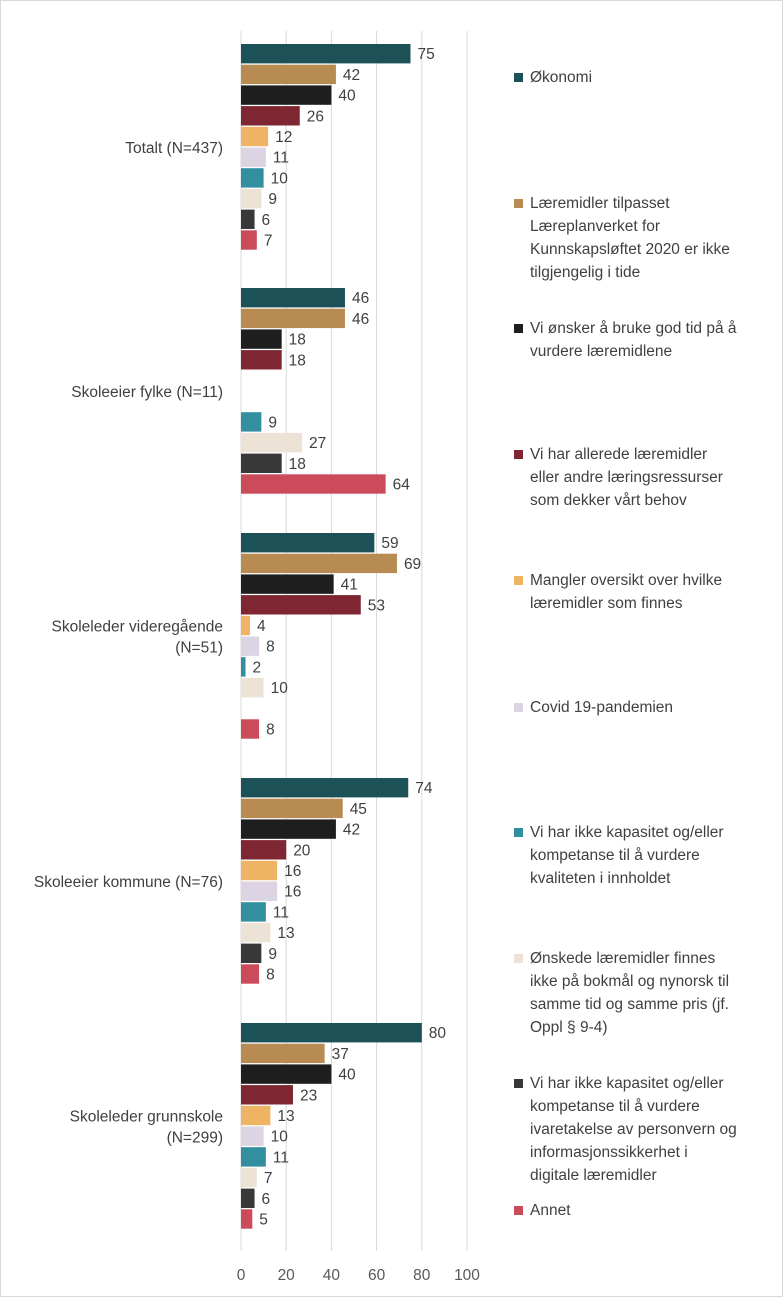 This screenshot has width=783, height=1298. I want to click on legend-entry-text: Vi ønsker å bruke god tid på å, so click(633, 328).